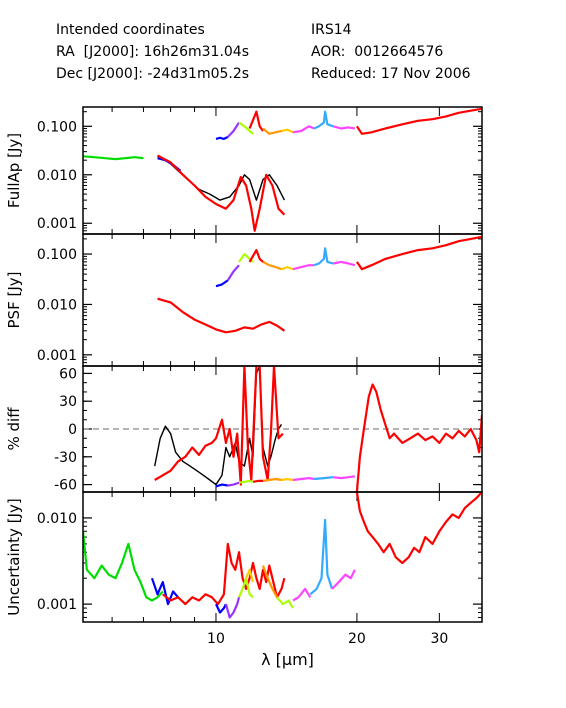 The height and width of the screenshot is (708, 566). What do you see at coordinates (331, 30) in the screenshot?
I see `header-right-line-1: IRS14` at bounding box center [331, 30].